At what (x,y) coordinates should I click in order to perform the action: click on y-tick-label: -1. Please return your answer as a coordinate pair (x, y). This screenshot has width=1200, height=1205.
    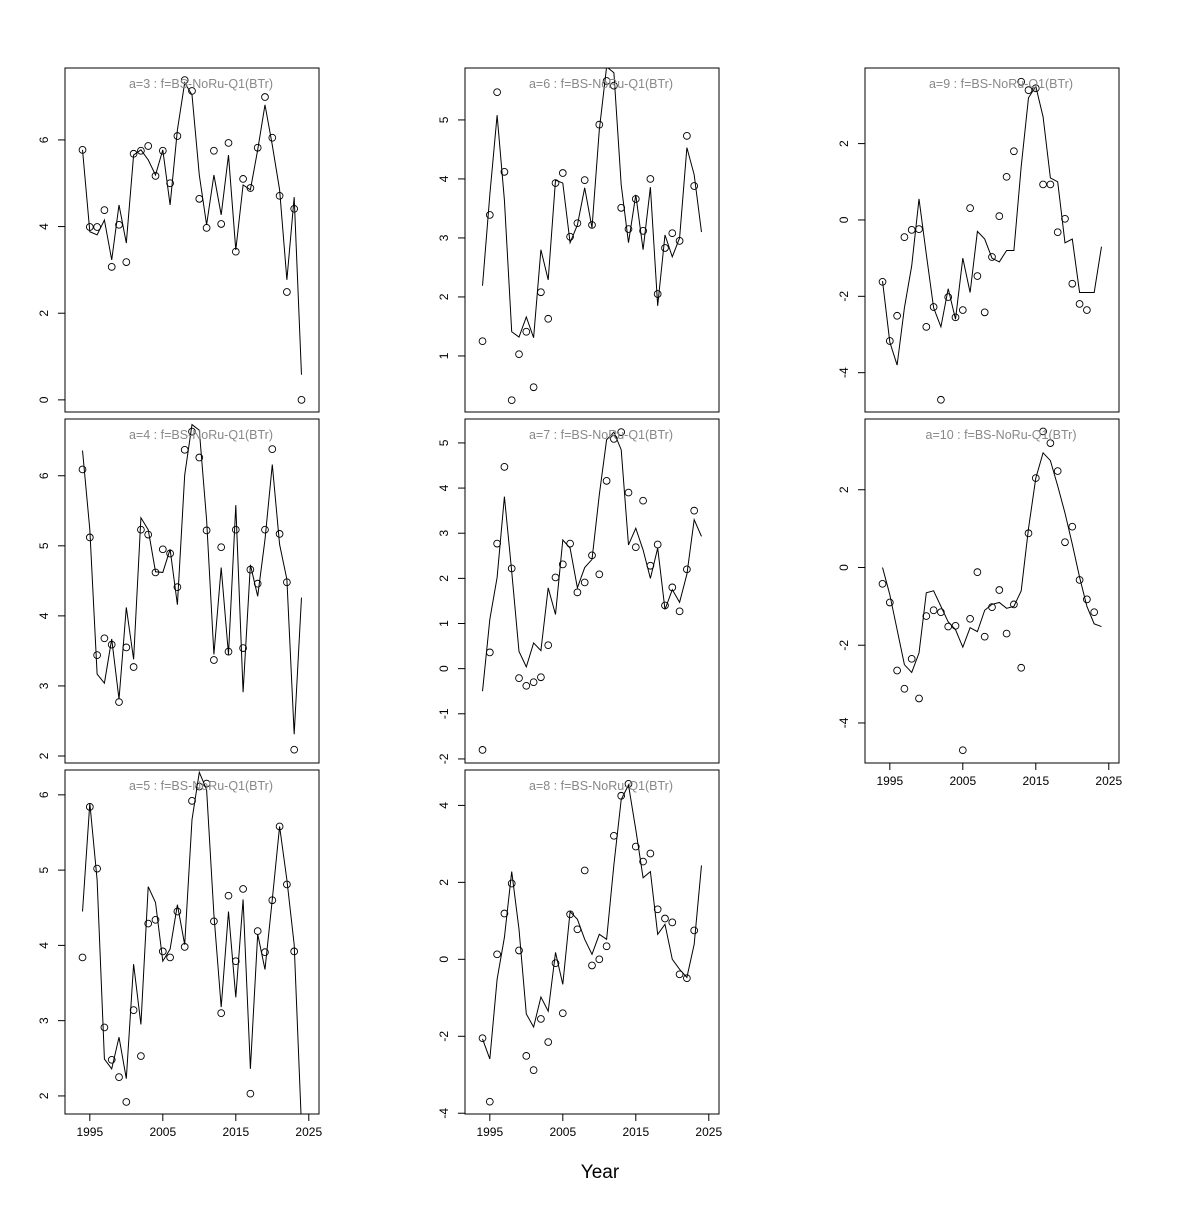
    Looking at the image, I should click on (444, 713).